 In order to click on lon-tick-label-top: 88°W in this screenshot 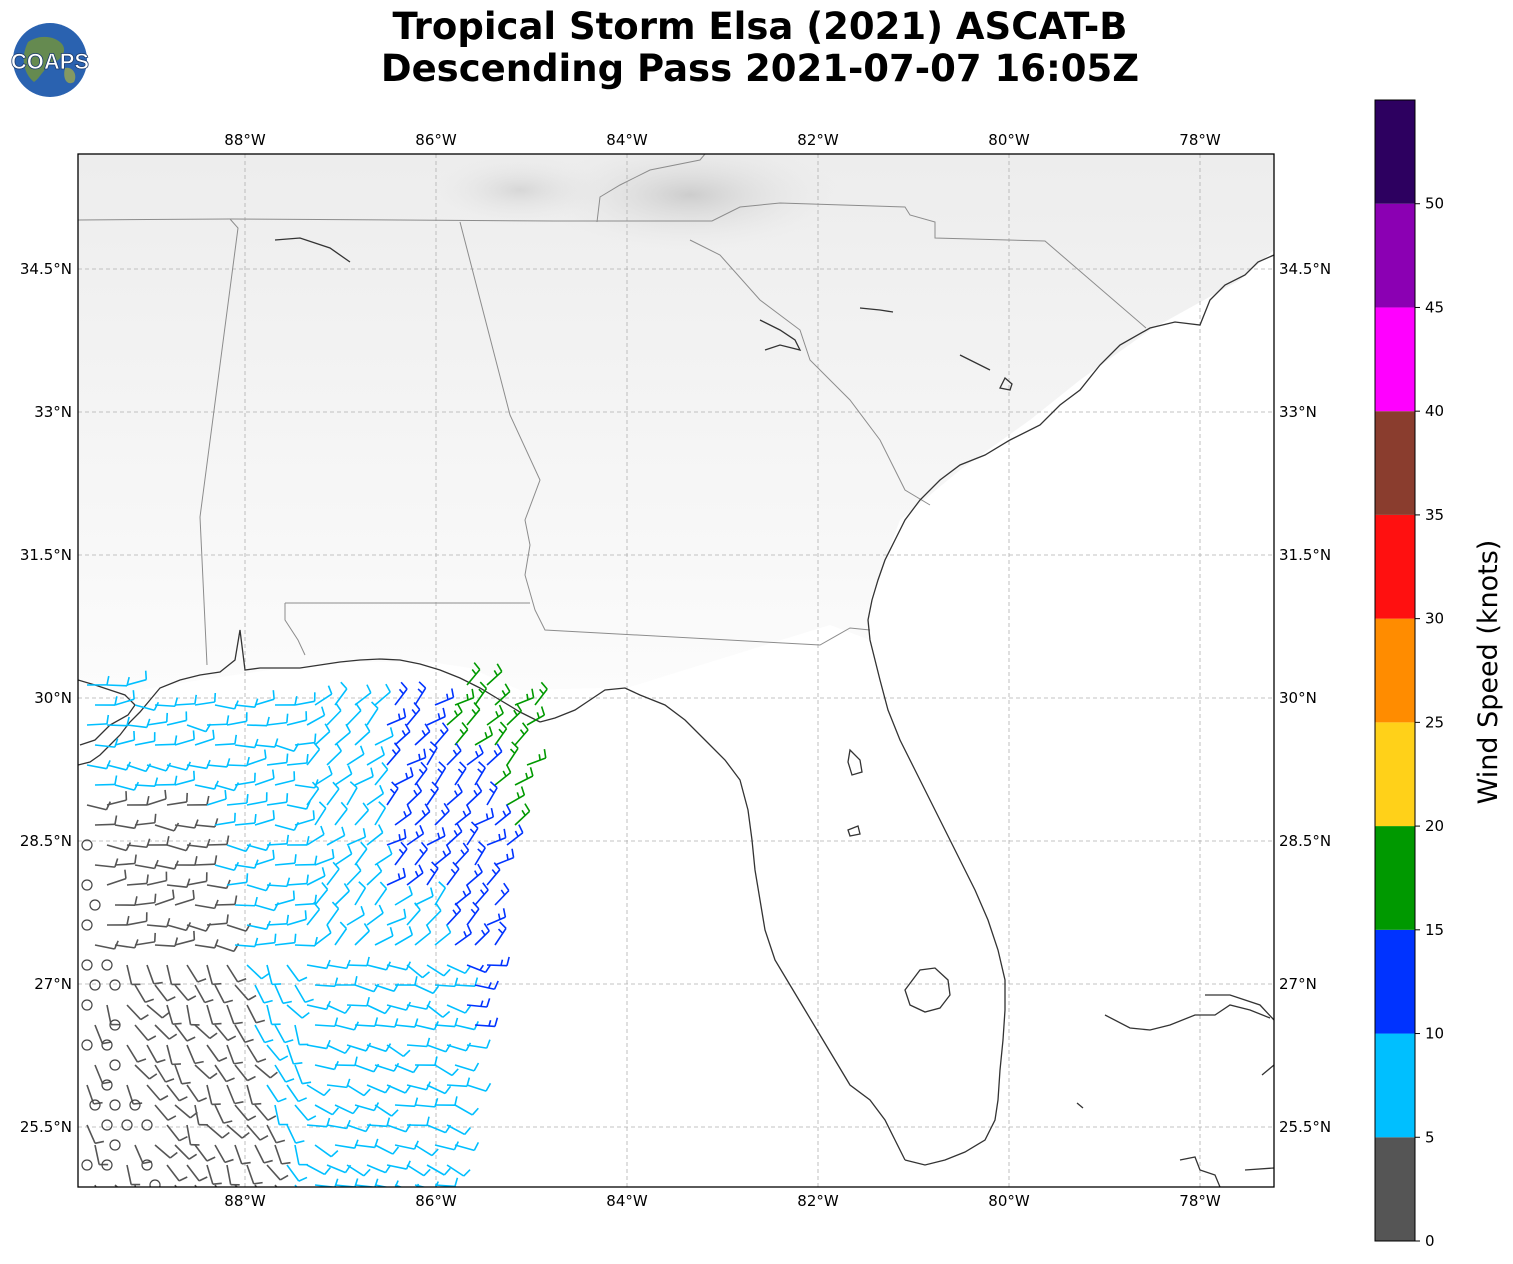, I will do `click(245, 140)`.